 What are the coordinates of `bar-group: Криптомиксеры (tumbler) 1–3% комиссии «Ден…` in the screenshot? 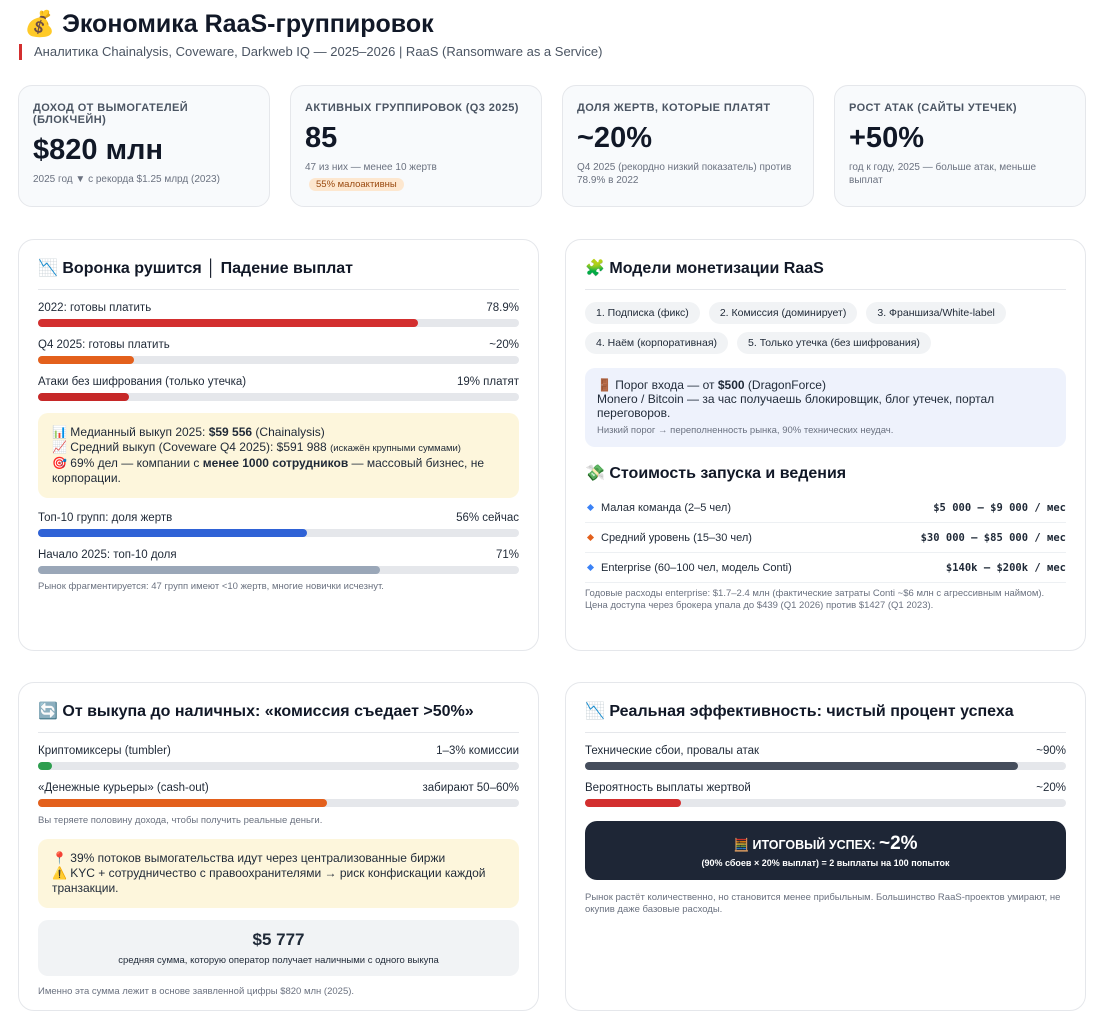 It's located at (278, 776).